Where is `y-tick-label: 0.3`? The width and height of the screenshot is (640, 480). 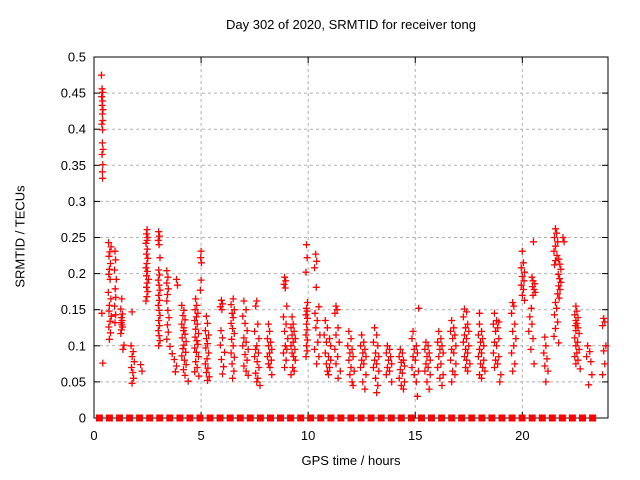 y-tick-label: 0.3 is located at coordinates (77, 201).